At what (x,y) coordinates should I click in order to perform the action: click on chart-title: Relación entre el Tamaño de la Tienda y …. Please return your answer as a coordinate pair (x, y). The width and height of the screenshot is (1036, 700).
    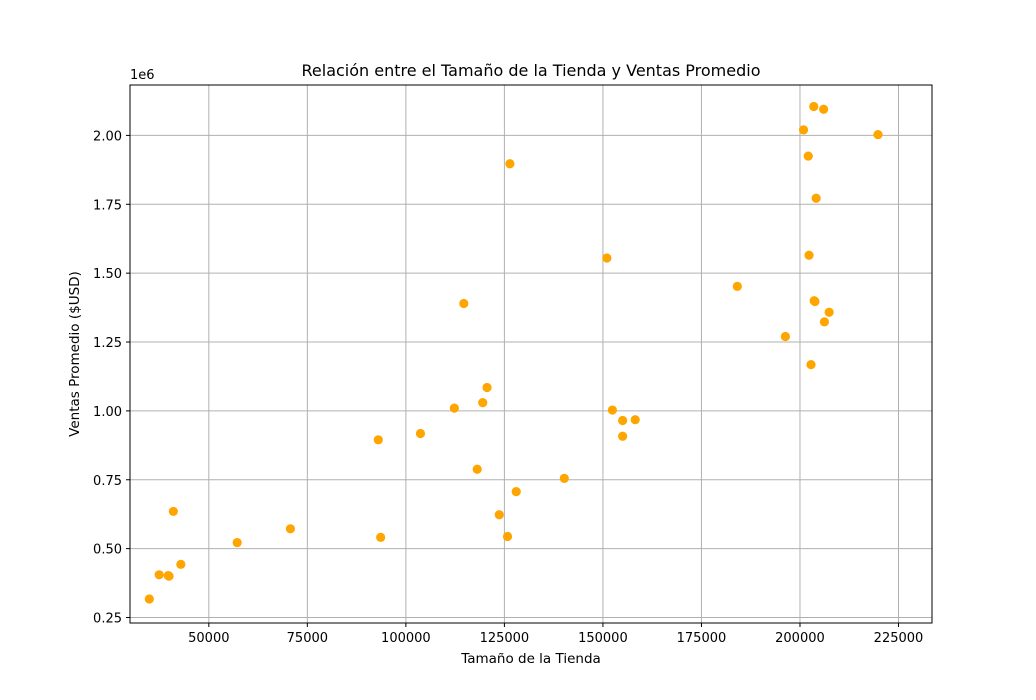
    Looking at the image, I should click on (531, 70).